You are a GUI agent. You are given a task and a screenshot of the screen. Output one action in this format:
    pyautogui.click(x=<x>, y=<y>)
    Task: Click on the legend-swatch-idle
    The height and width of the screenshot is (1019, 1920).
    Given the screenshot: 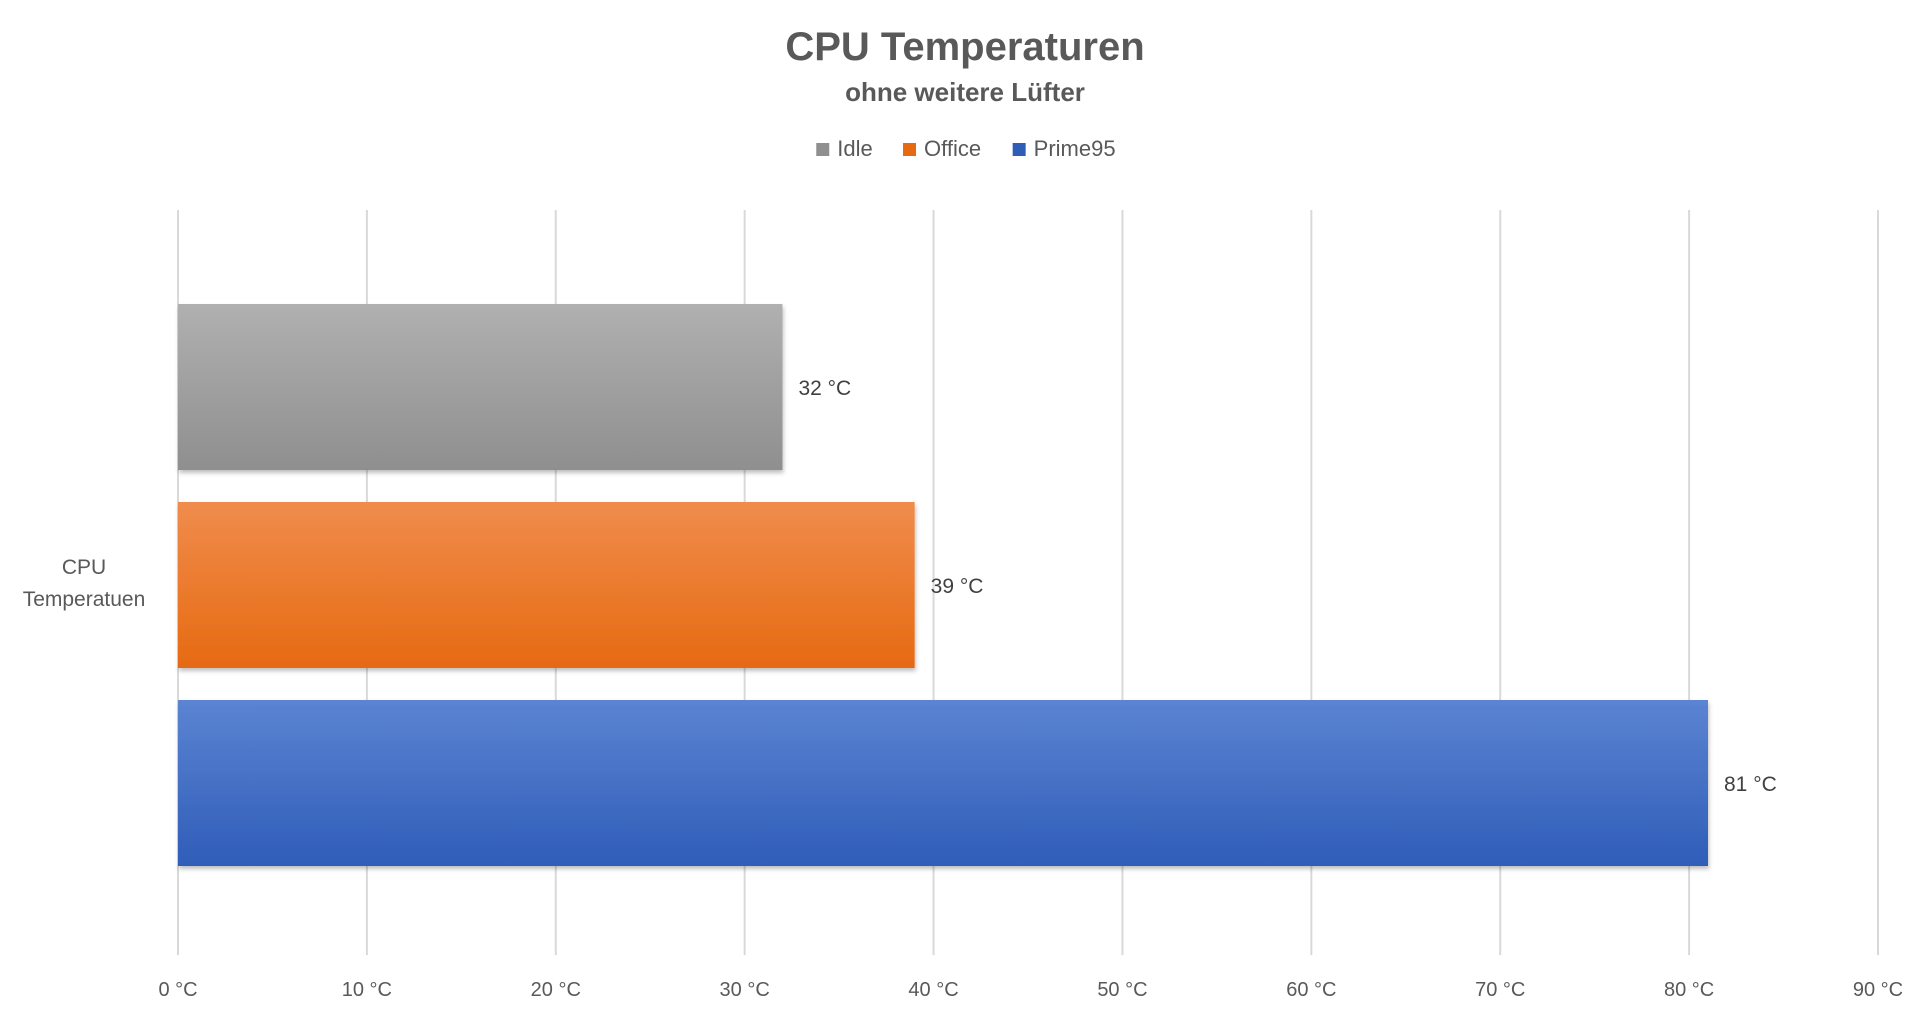 What is the action you would take?
    pyautogui.click(x=823, y=149)
    